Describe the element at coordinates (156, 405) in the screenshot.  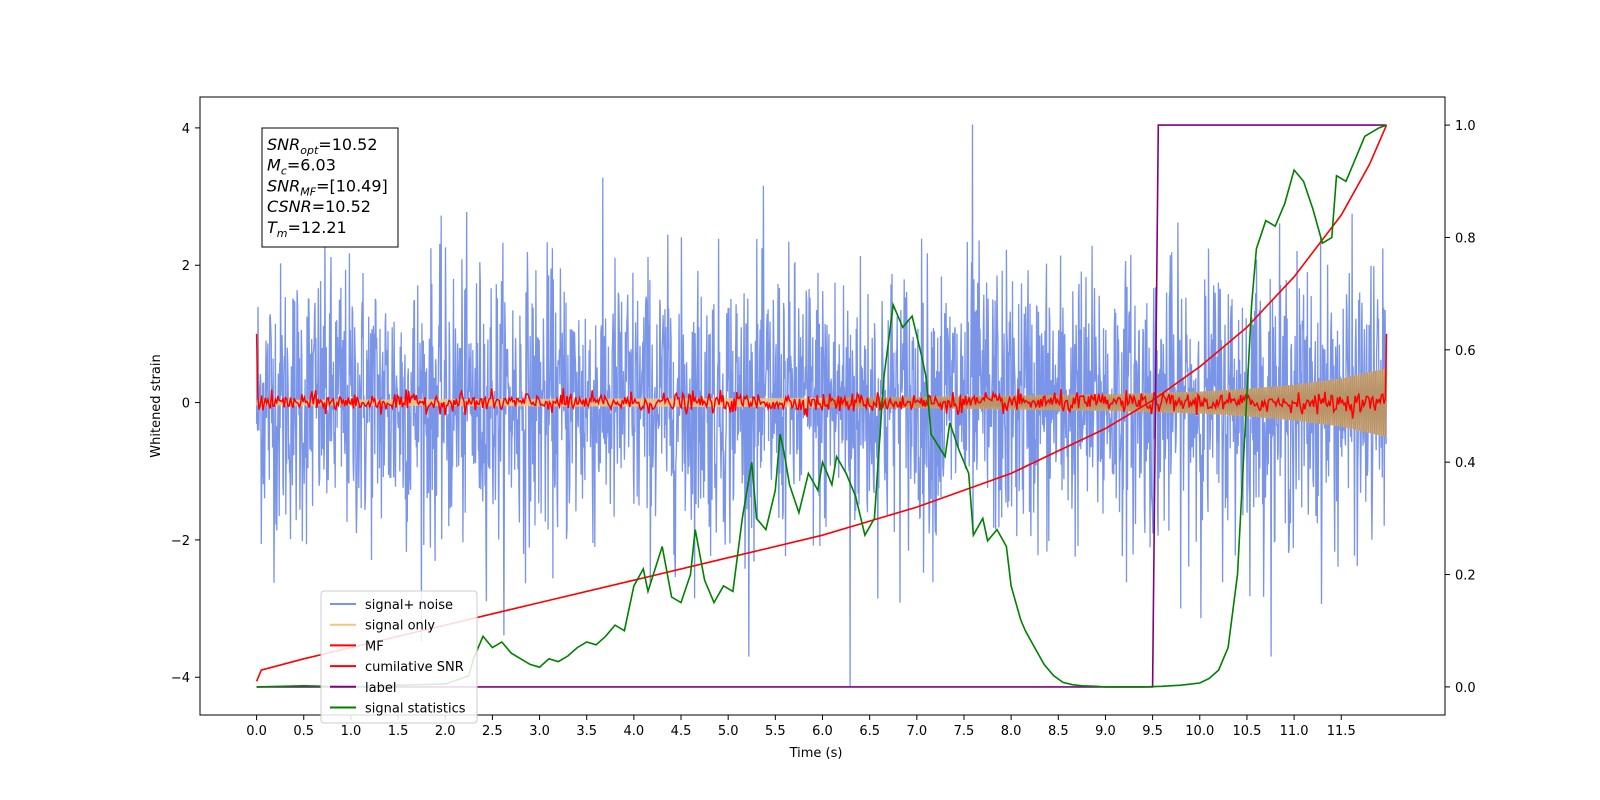
I see `y-axis-label: Whitened strain` at that location.